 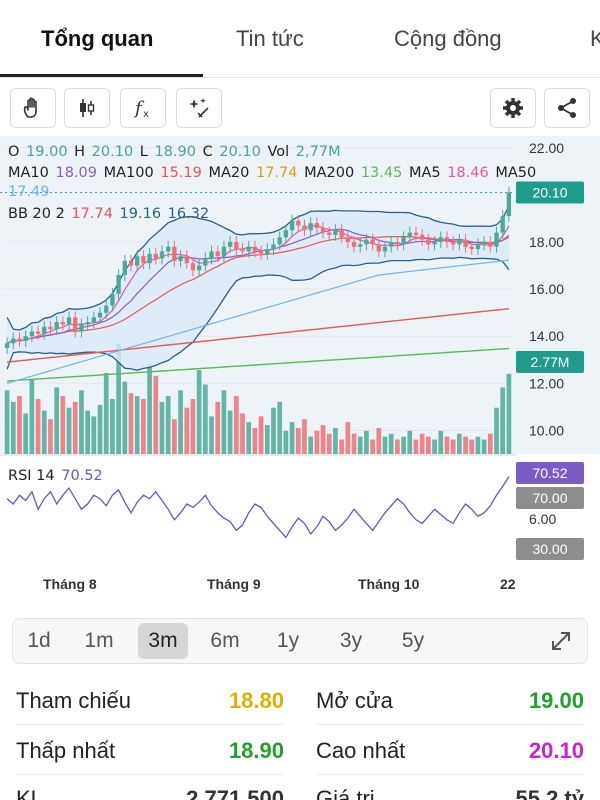 I want to click on reference-label: Tham chiếu, so click(x=73, y=700).